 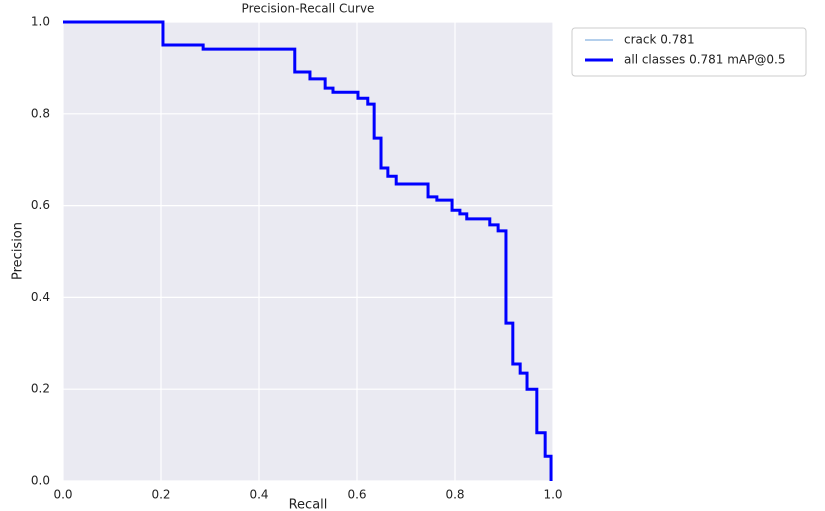 What do you see at coordinates (689, 52) in the screenshot?
I see `legend` at bounding box center [689, 52].